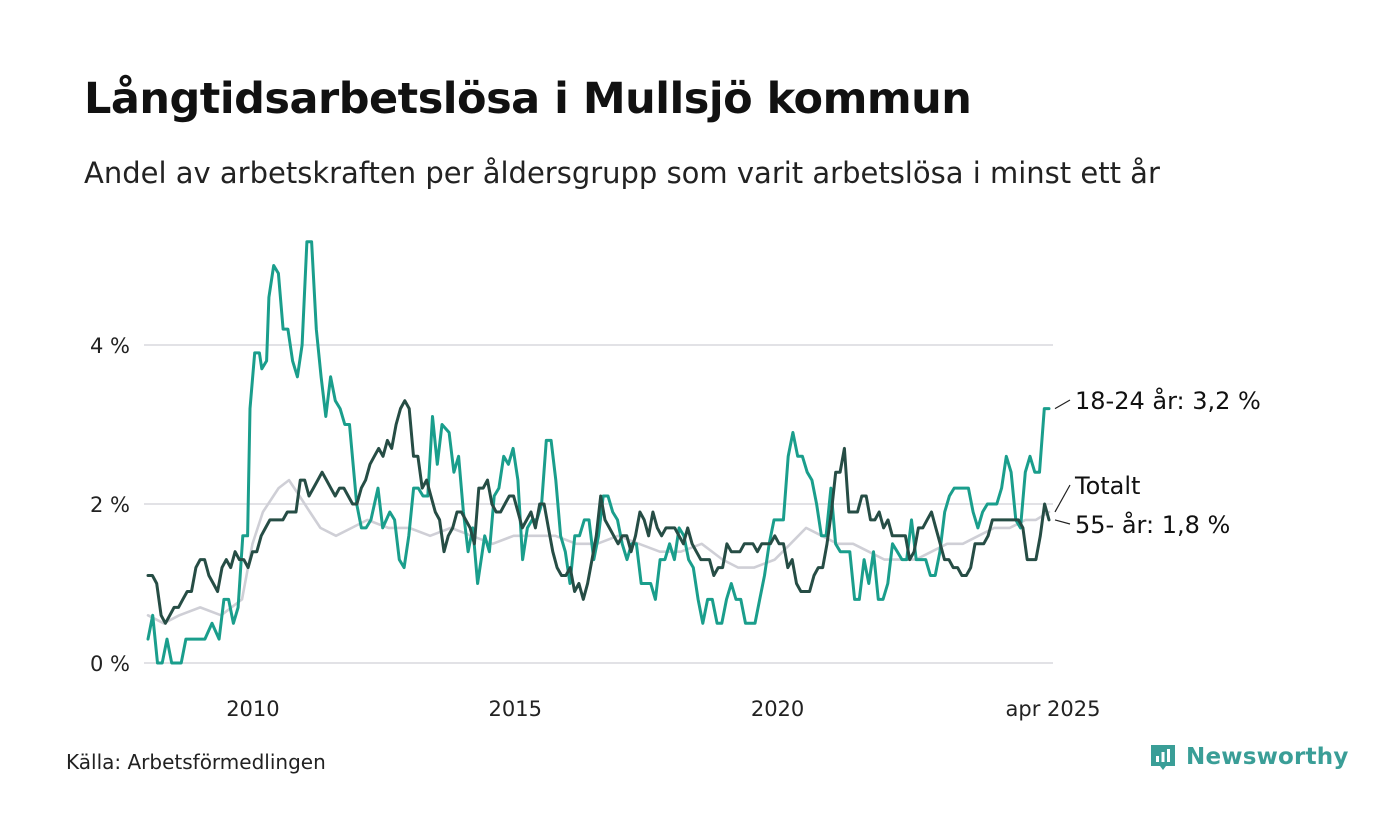 The width and height of the screenshot is (1400, 840). I want to click on brand: Newsworthy, so click(1248, 757).